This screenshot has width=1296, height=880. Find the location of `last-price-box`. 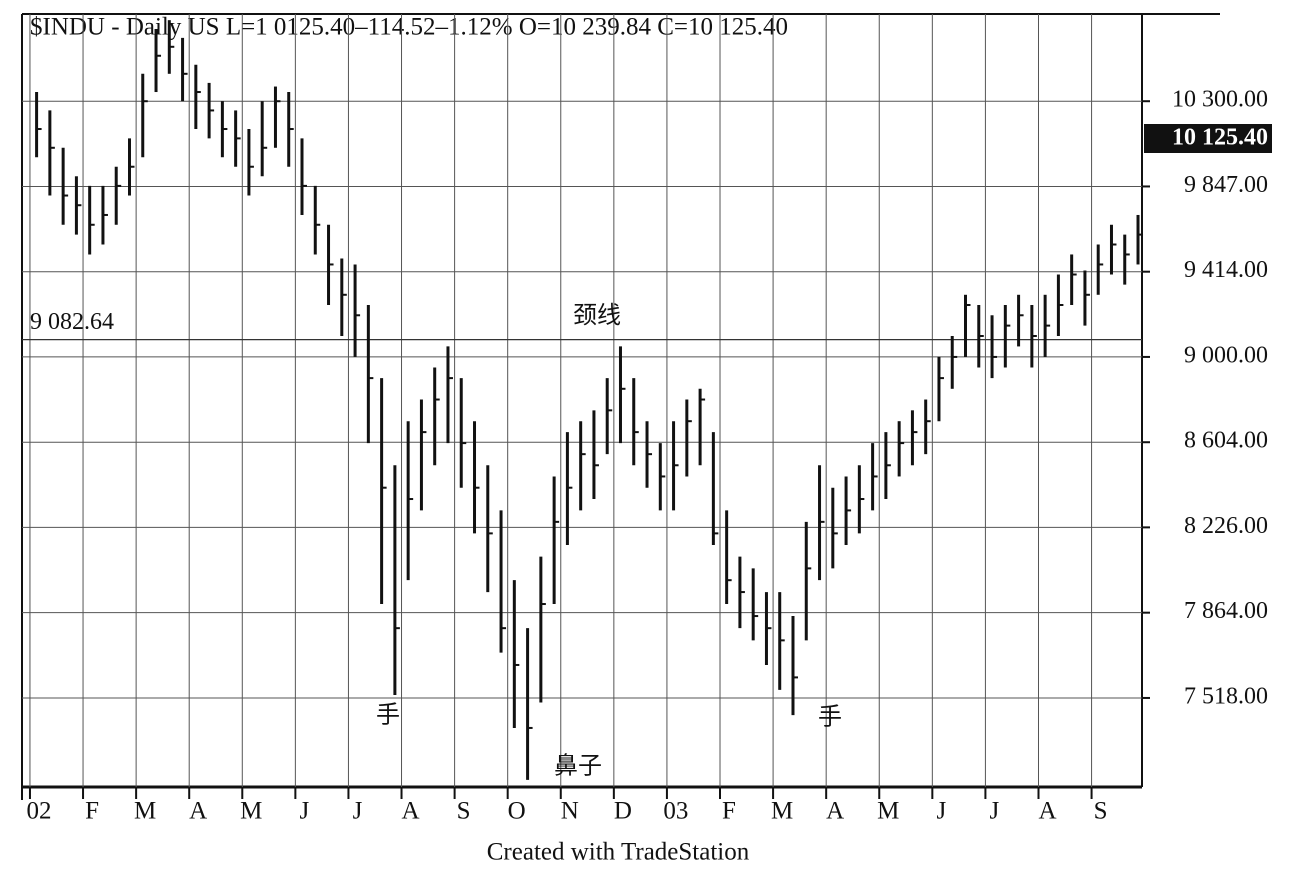

last-price-box is located at coordinates (1208, 138).